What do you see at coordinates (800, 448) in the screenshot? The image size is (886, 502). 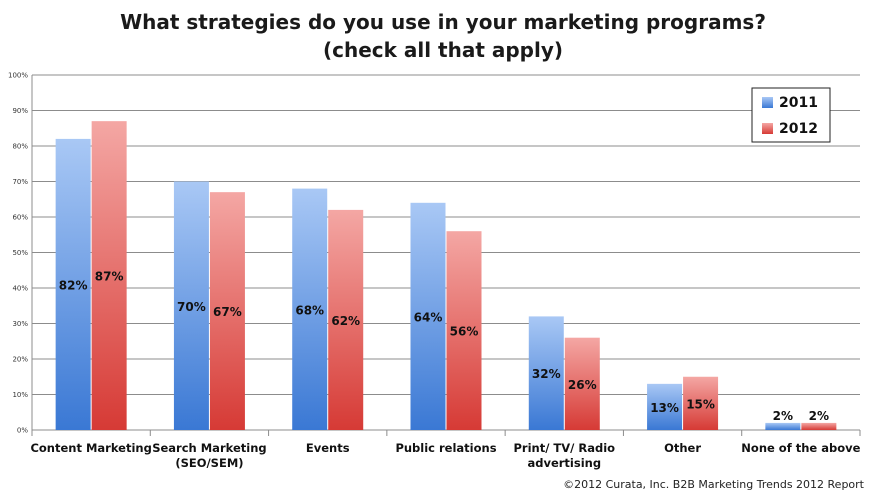 I see `category-label: None of the above` at bounding box center [800, 448].